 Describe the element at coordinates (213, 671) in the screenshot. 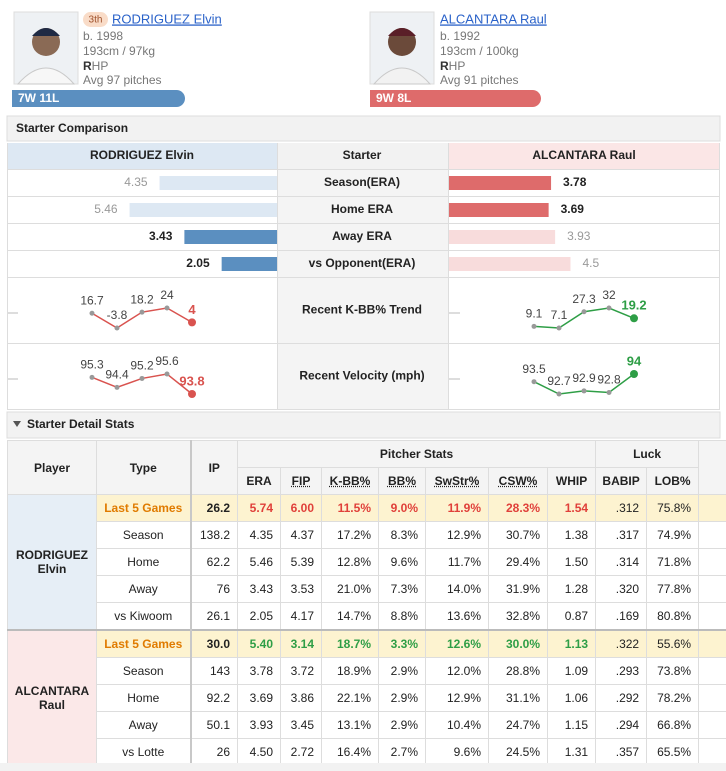

I see `stat-cell: 143` at that location.